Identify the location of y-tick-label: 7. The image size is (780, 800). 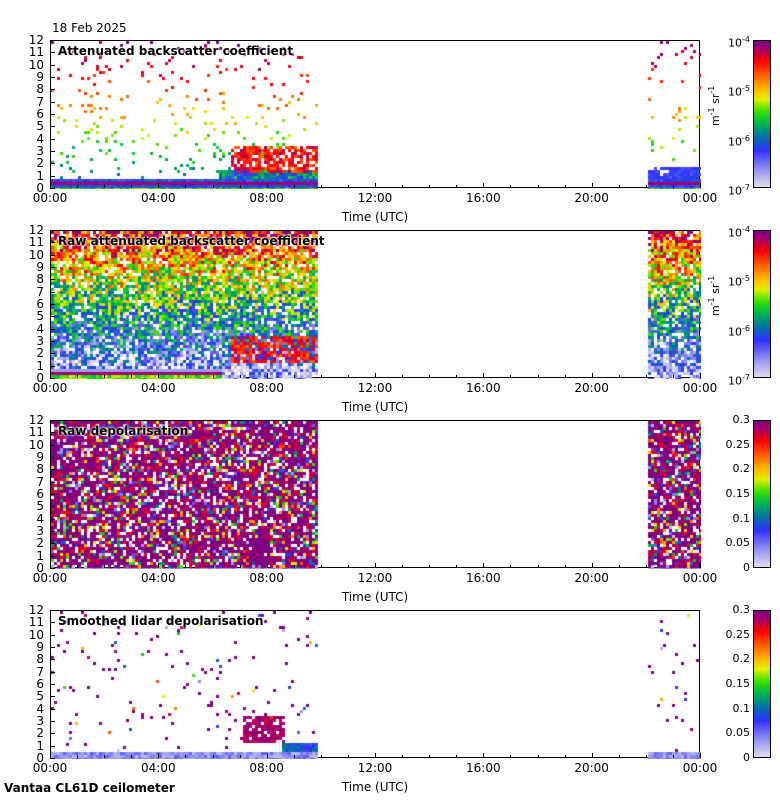
(40, 291).